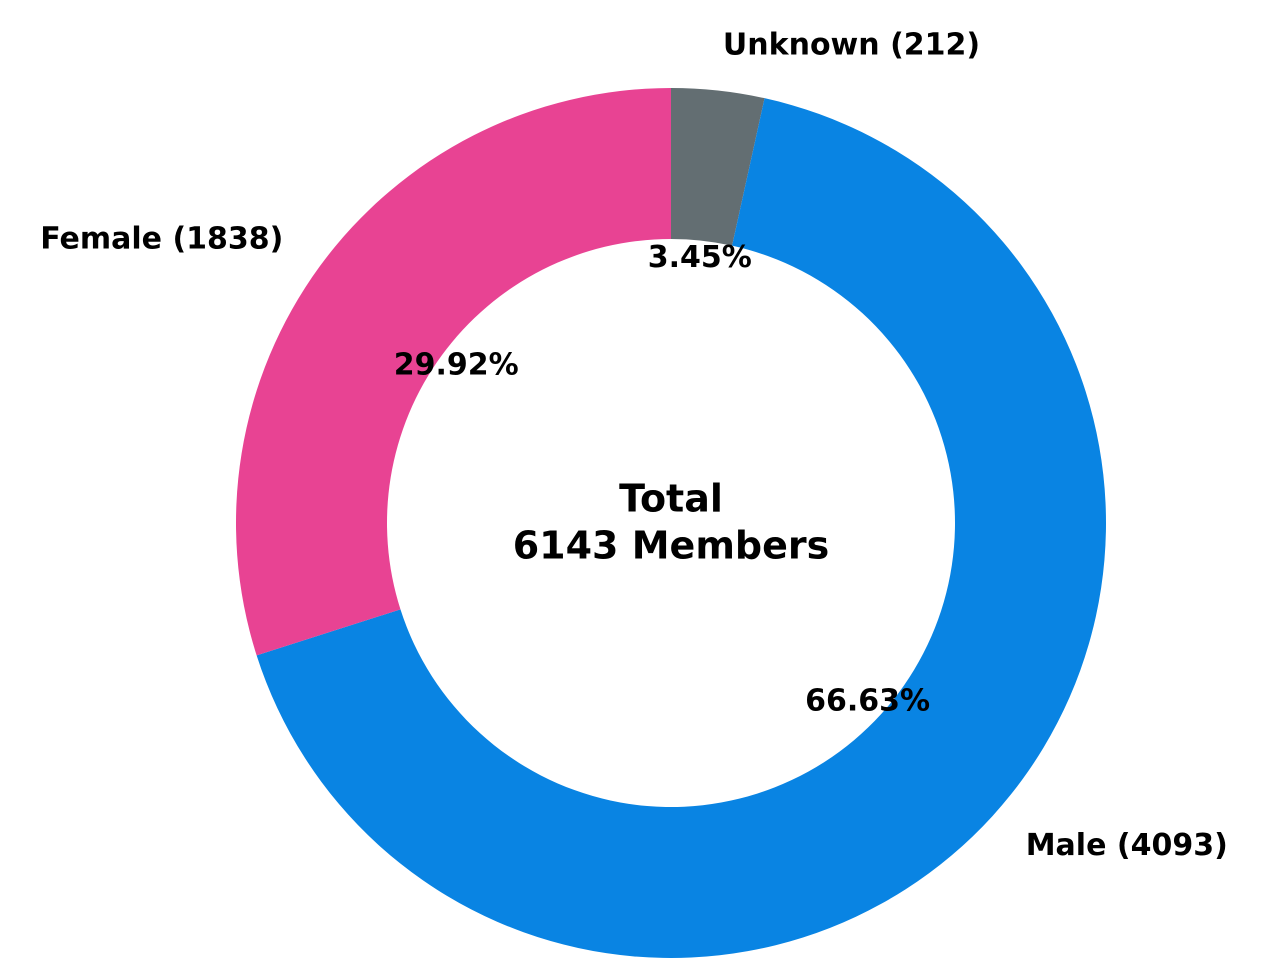  What do you see at coordinates (718, 167) in the screenshot?
I see `slice` at bounding box center [718, 167].